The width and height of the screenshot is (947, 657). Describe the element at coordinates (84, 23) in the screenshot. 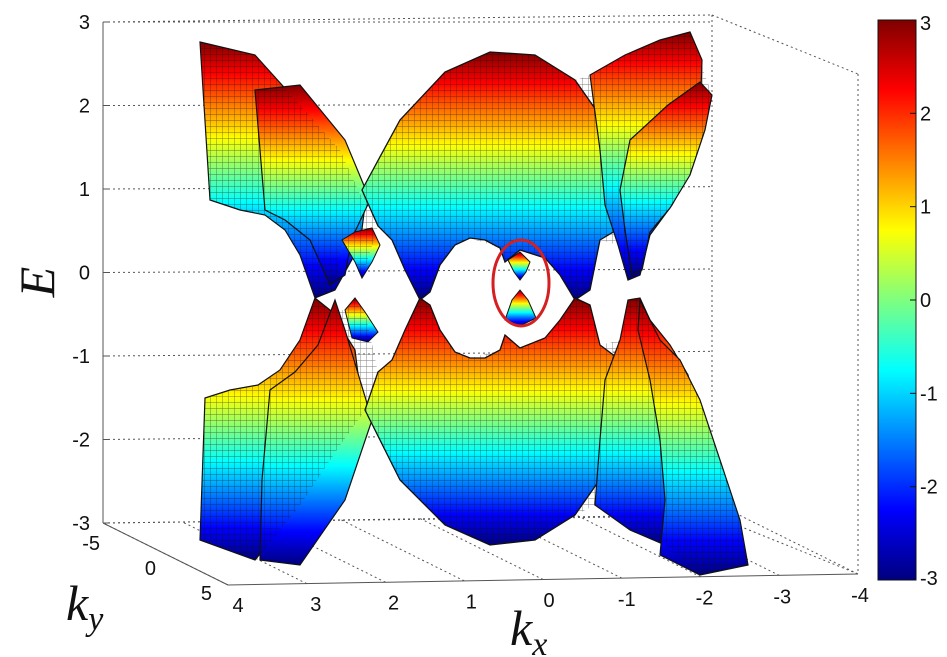

I see `z-tick-label: 3` at that location.